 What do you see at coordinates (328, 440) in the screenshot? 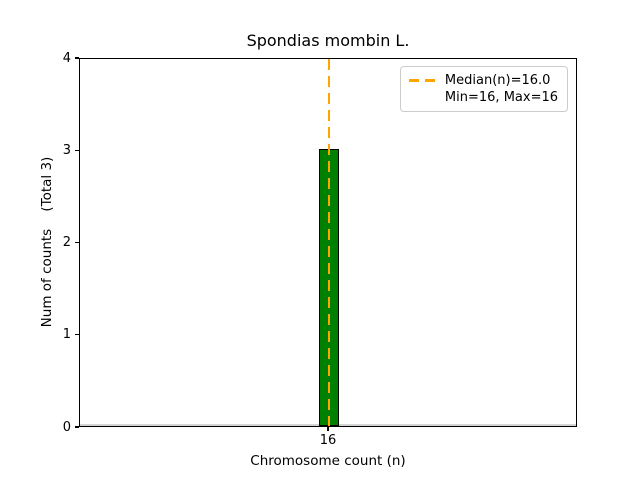
I see `x-tick-label: 16` at bounding box center [328, 440].